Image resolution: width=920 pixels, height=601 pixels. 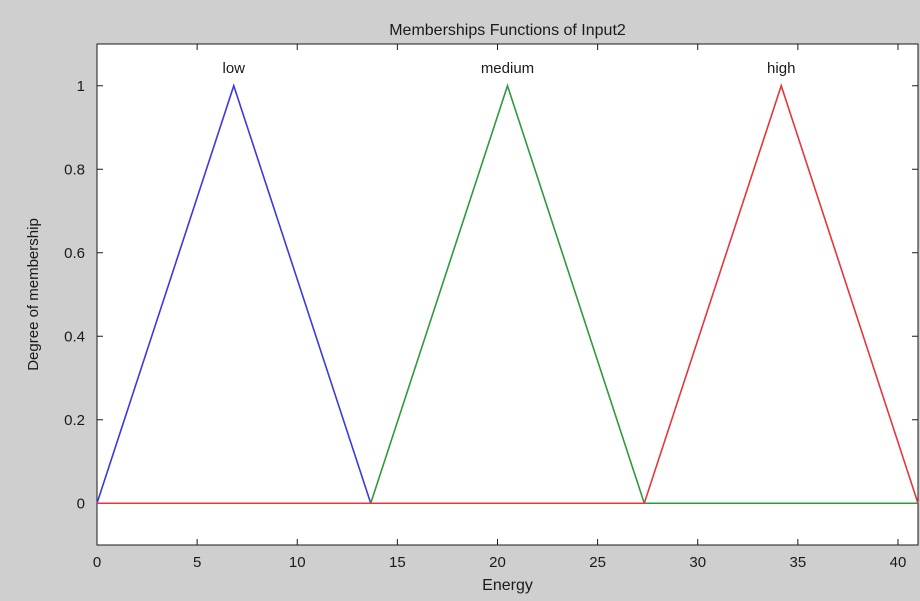 I want to click on x-tick-label: 0, so click(x=97, y=562).